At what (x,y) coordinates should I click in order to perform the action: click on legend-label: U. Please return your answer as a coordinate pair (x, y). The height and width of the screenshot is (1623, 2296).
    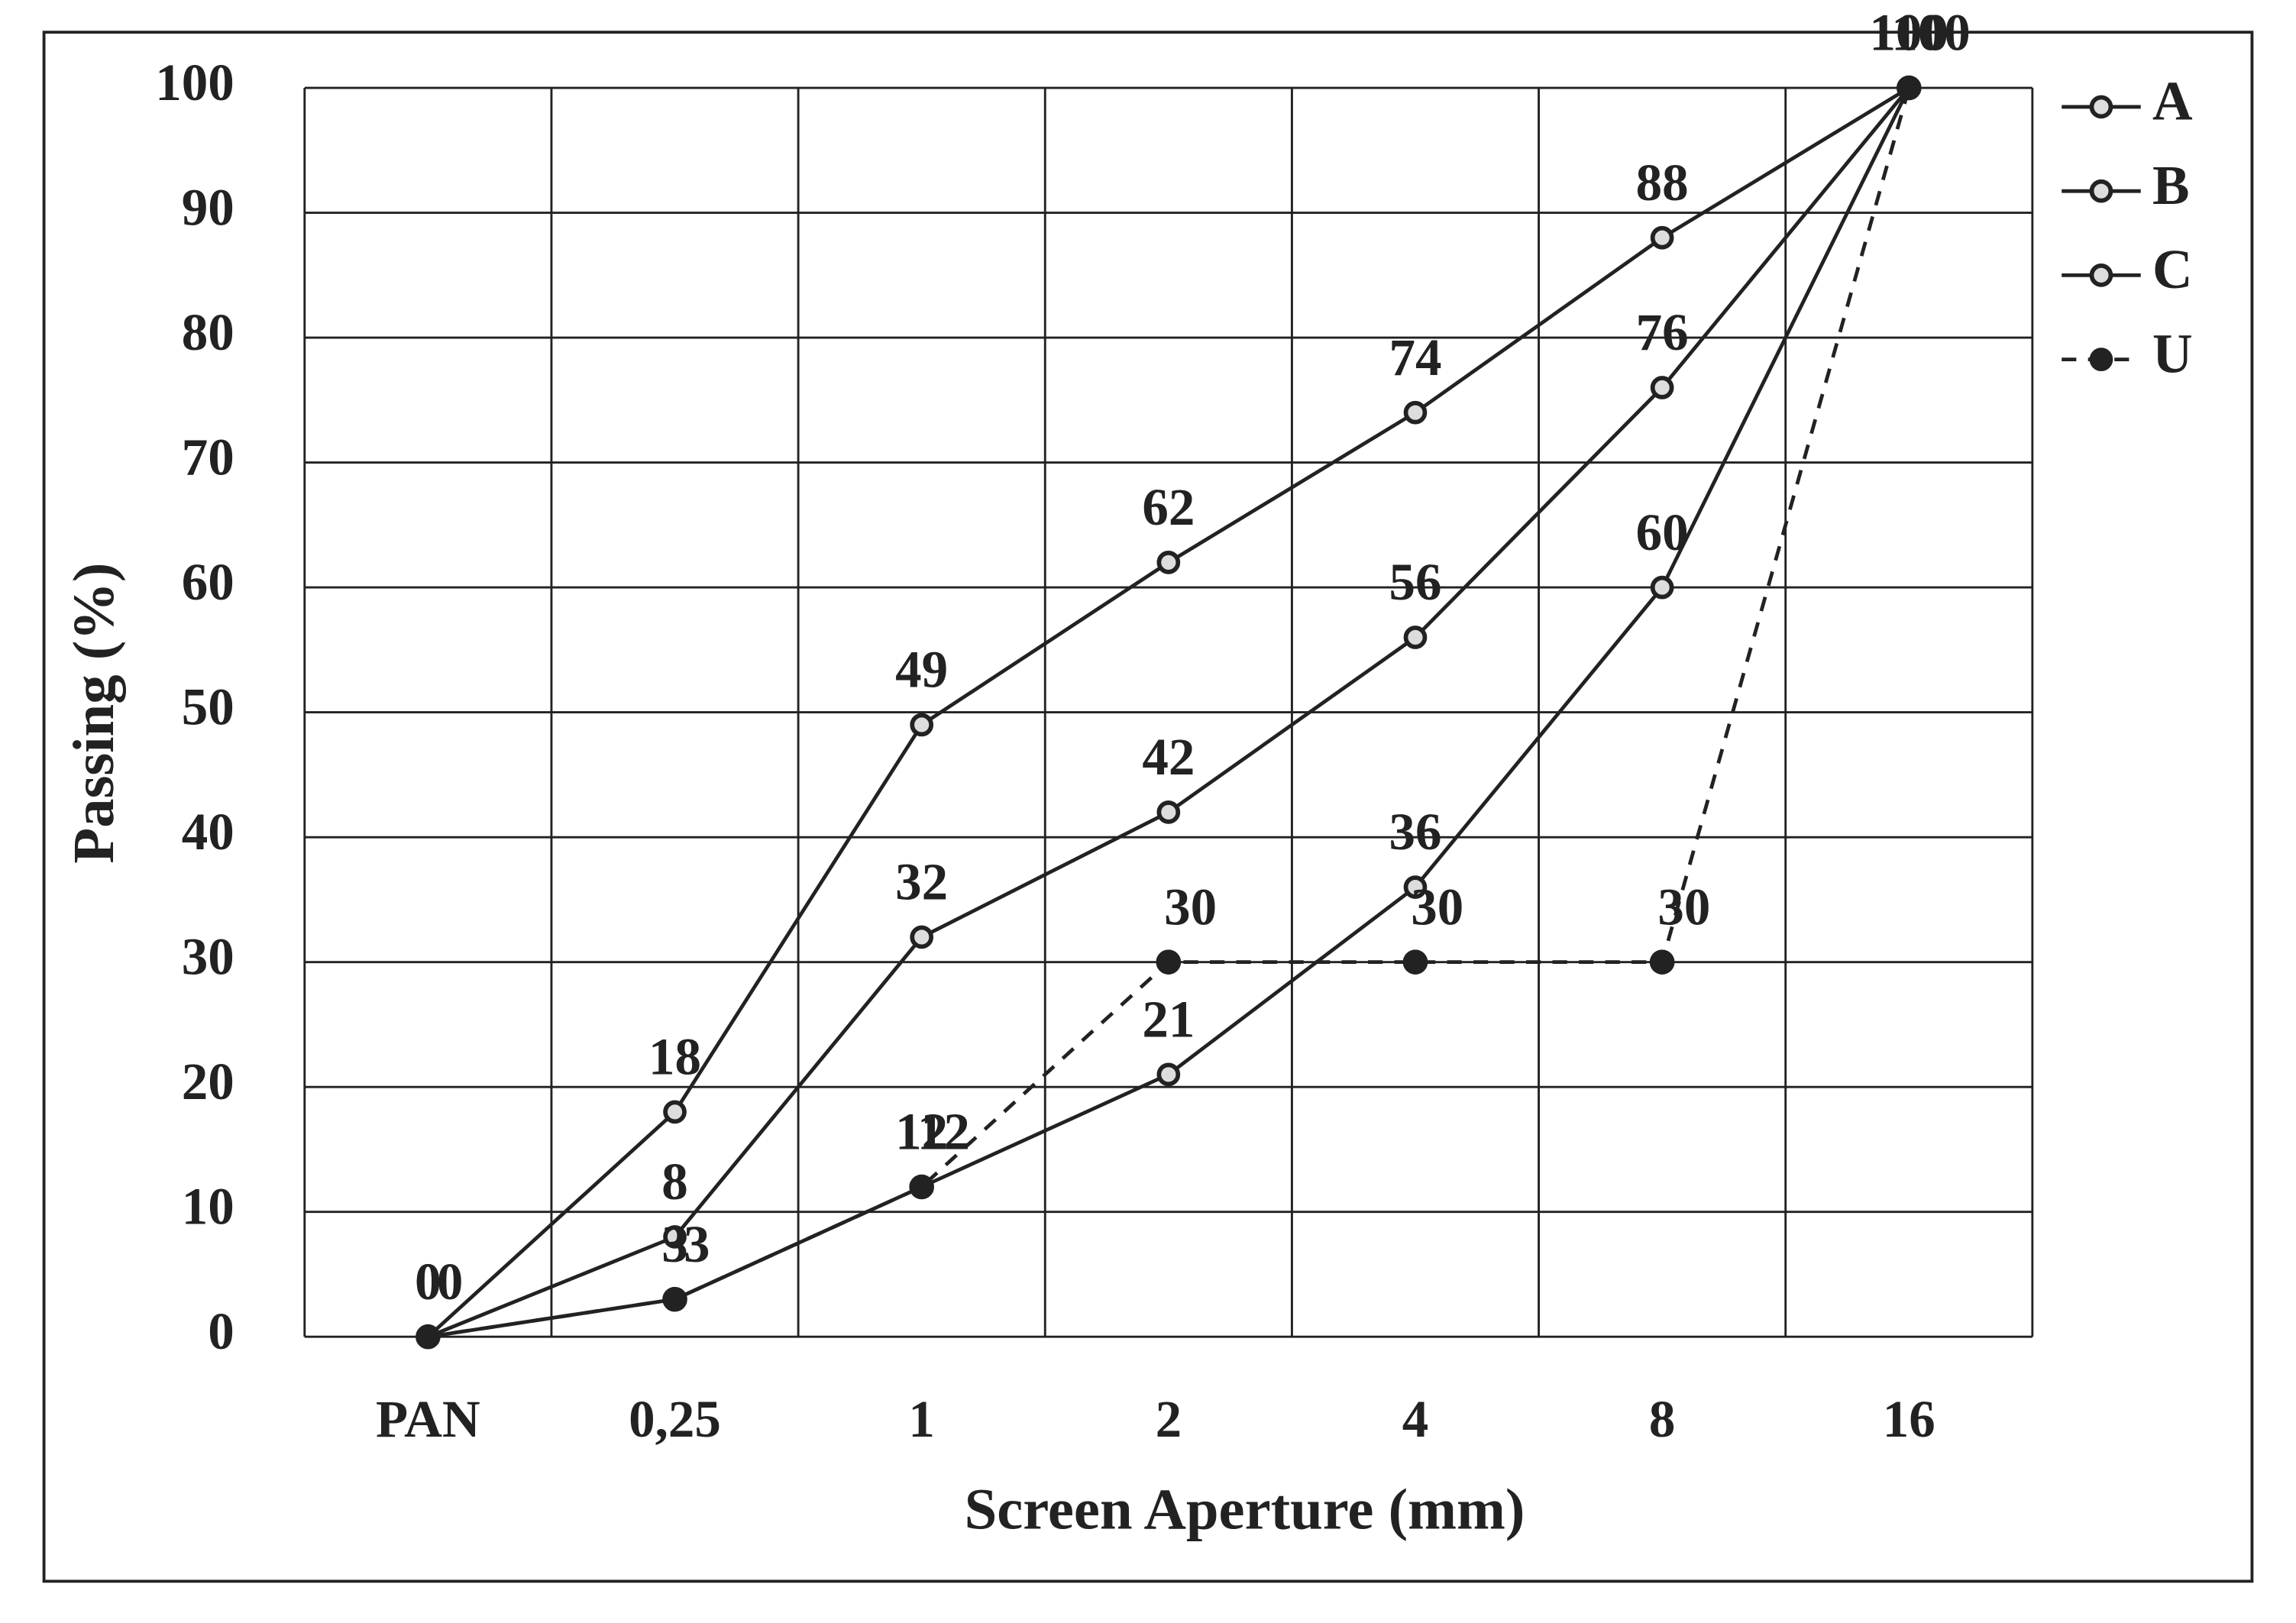
    Looking at the image, I should click on (2172, 353).